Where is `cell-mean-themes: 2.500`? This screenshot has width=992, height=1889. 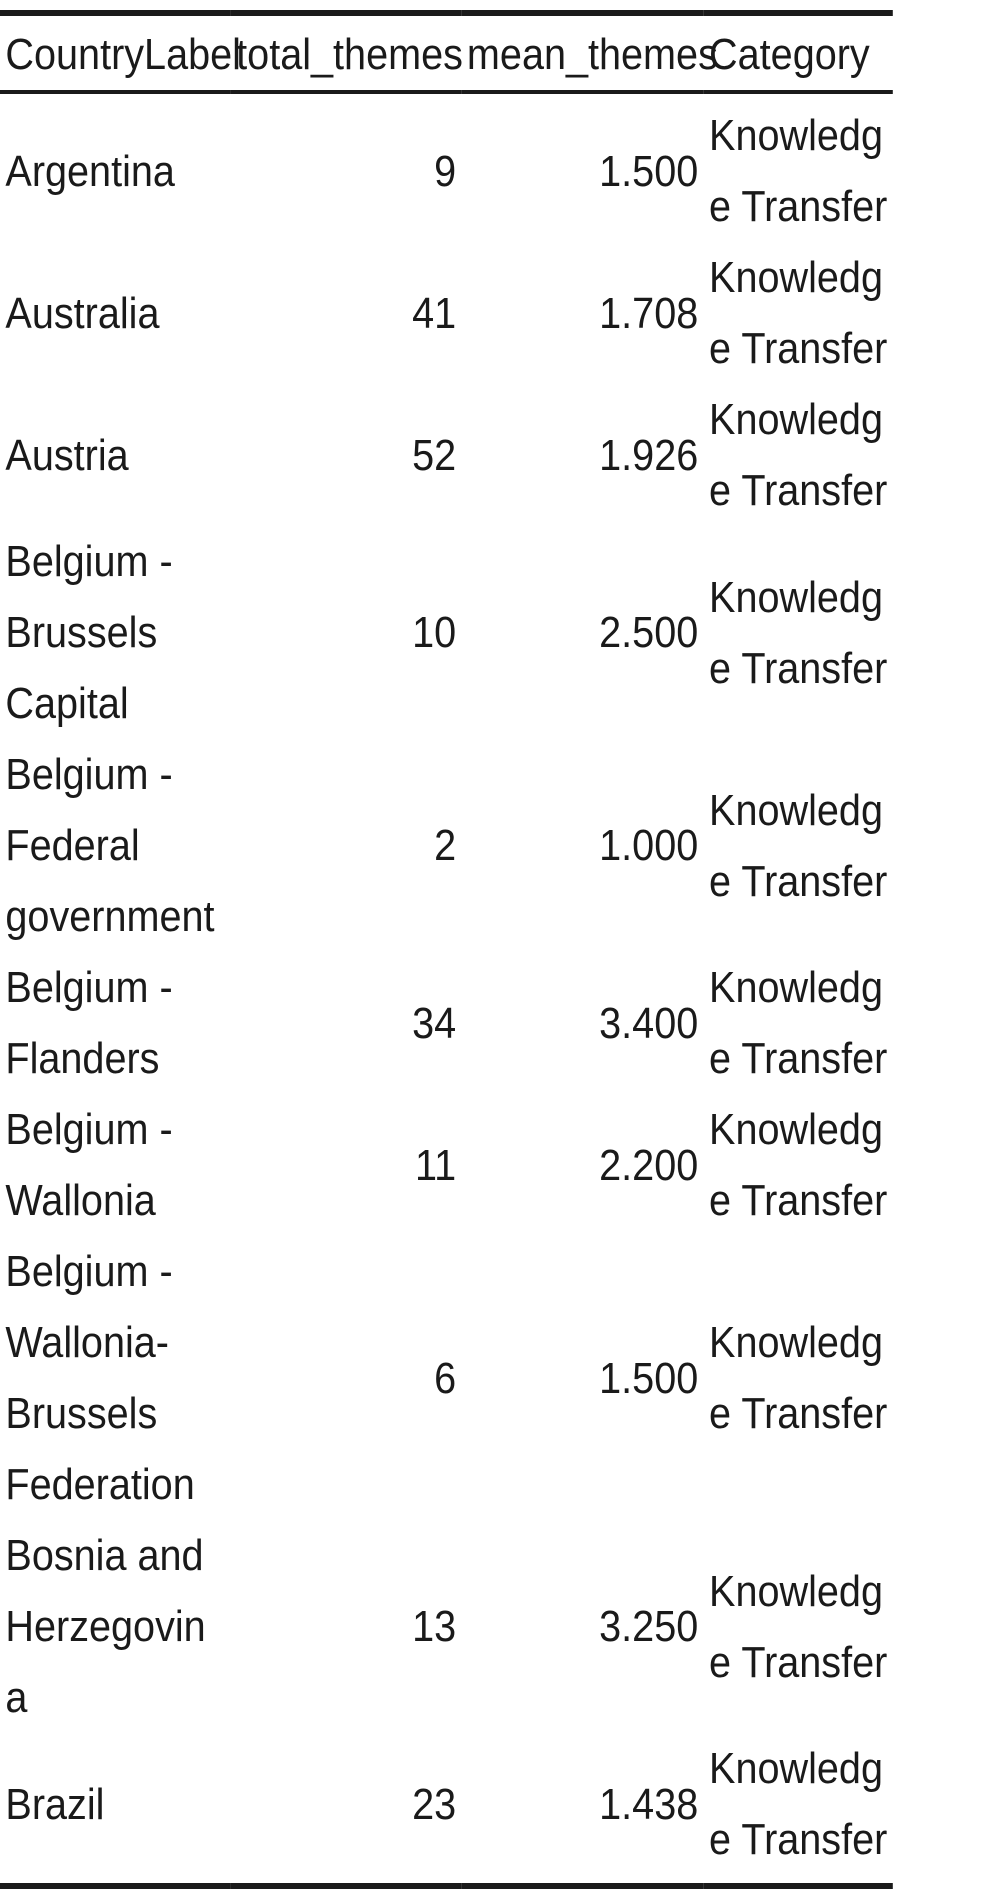
cell-mean-themes: 2.500 is located at coordinates (649, 632).